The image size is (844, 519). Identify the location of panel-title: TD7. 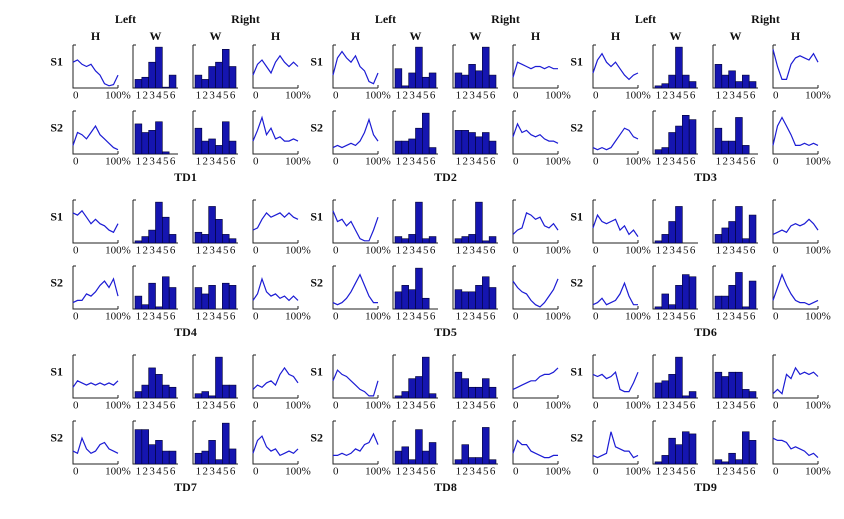
(185, 487).